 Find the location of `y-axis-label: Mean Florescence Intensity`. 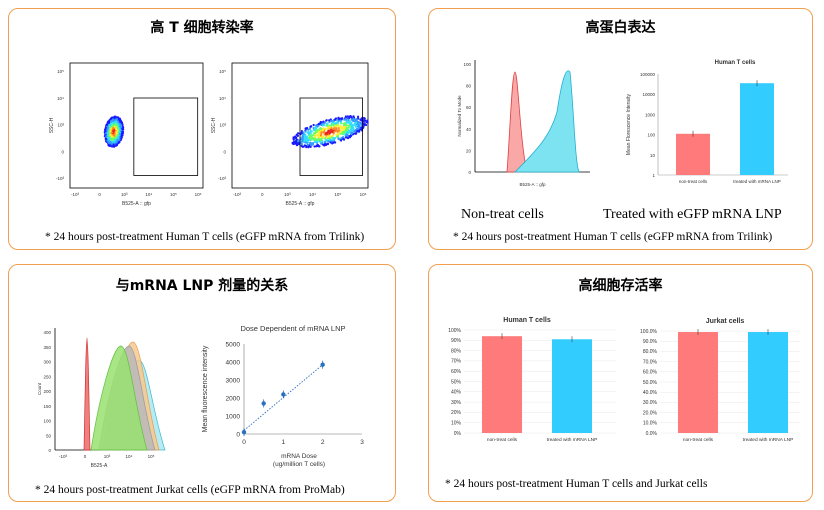

y-axis-label: Mean Florescence Intensity is located at coordinates (629, 124).